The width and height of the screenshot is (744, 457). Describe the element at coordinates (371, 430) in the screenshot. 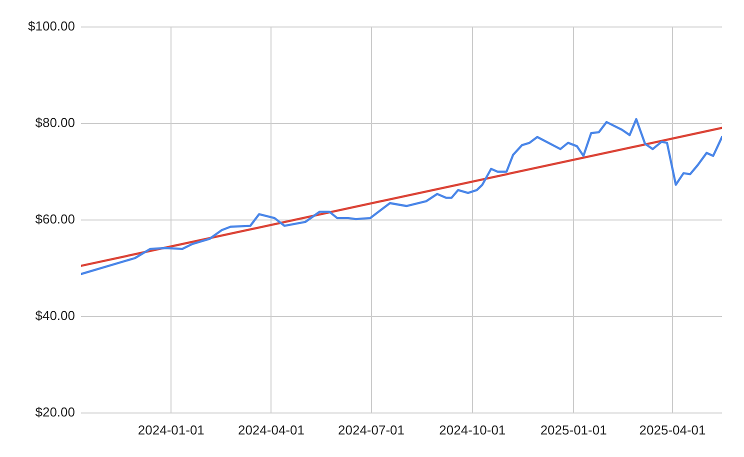

I see `x-tick-label: 2024-07-01` at that location.